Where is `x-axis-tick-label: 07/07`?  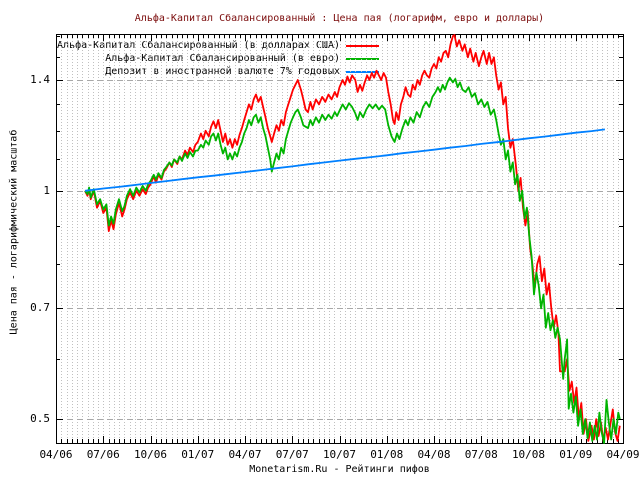 x-axis-tick-label: 07/07 is located at coordinates (292, 454).